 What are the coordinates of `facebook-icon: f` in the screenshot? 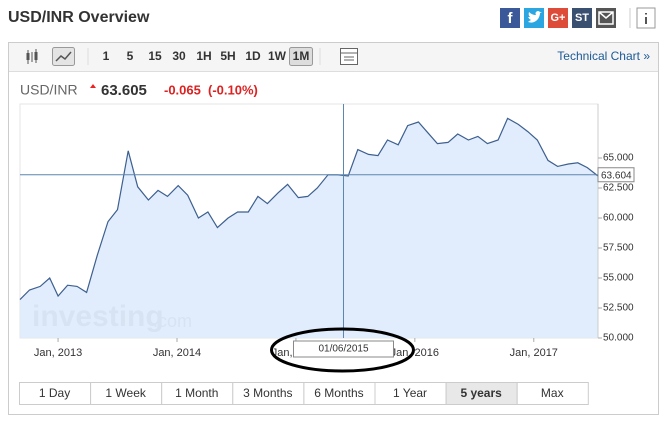 It's located at (511, 18).